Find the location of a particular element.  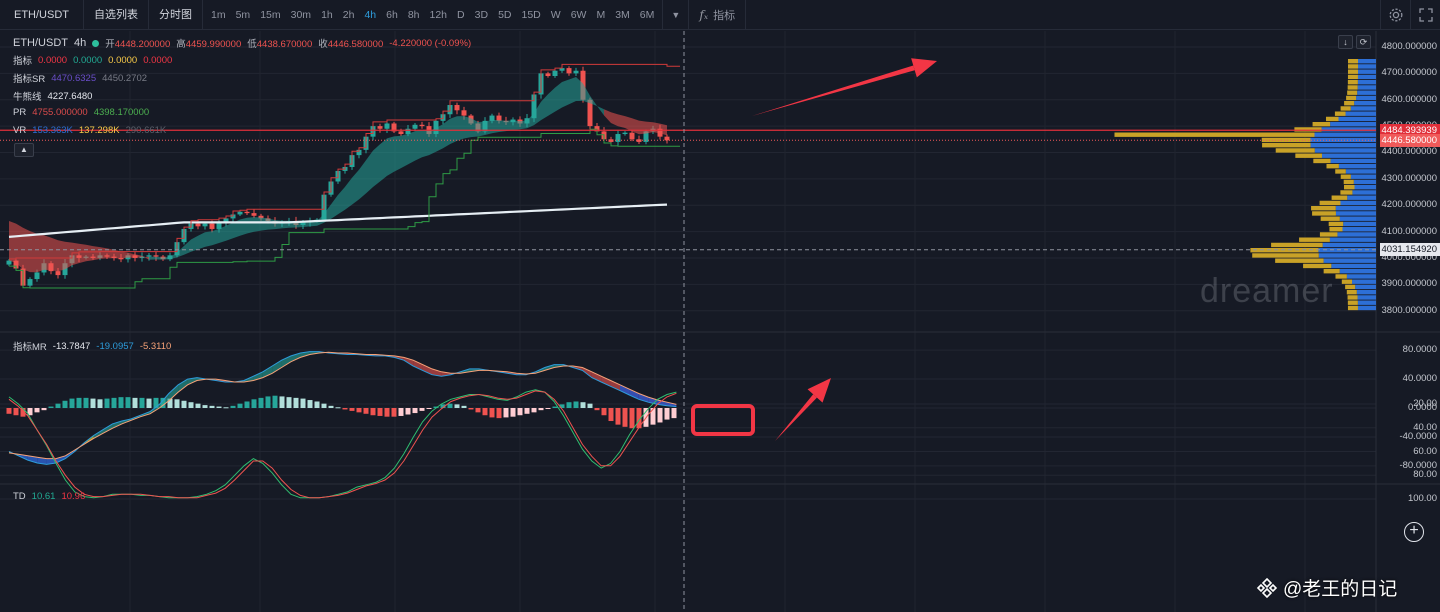

timeframe-30m: 30m is located at coordinates (301, 14).